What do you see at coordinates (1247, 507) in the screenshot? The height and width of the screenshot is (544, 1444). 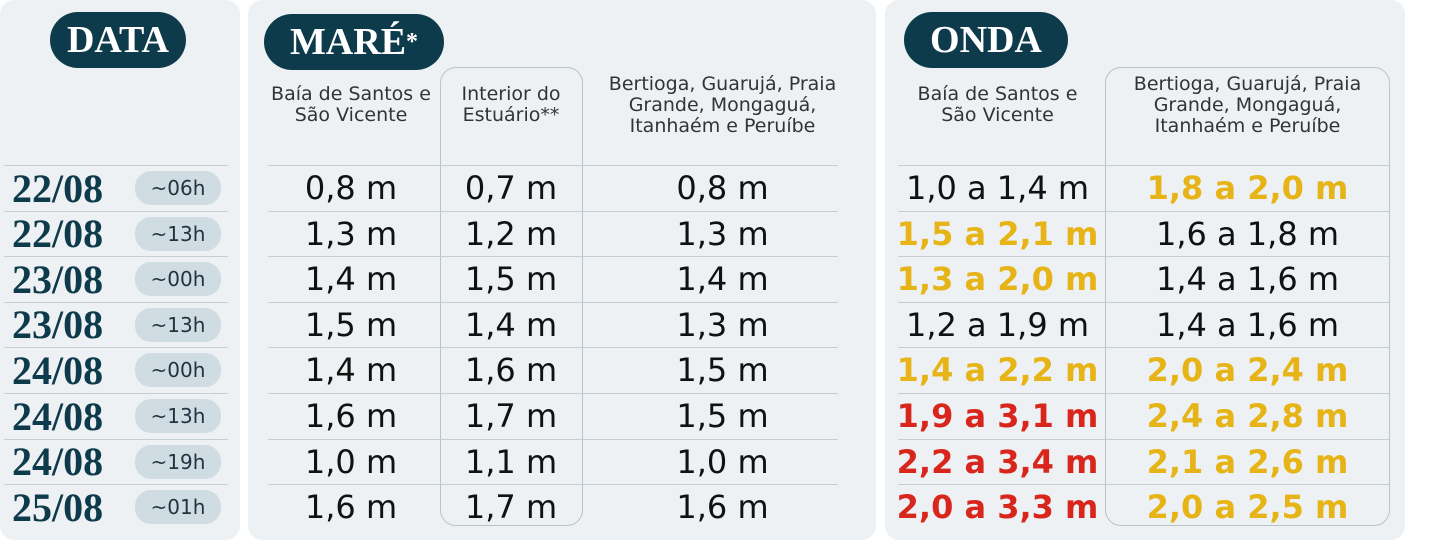 I see `wave-value: 2,0 a 2,5 m` at bounding box center [1247, 507].